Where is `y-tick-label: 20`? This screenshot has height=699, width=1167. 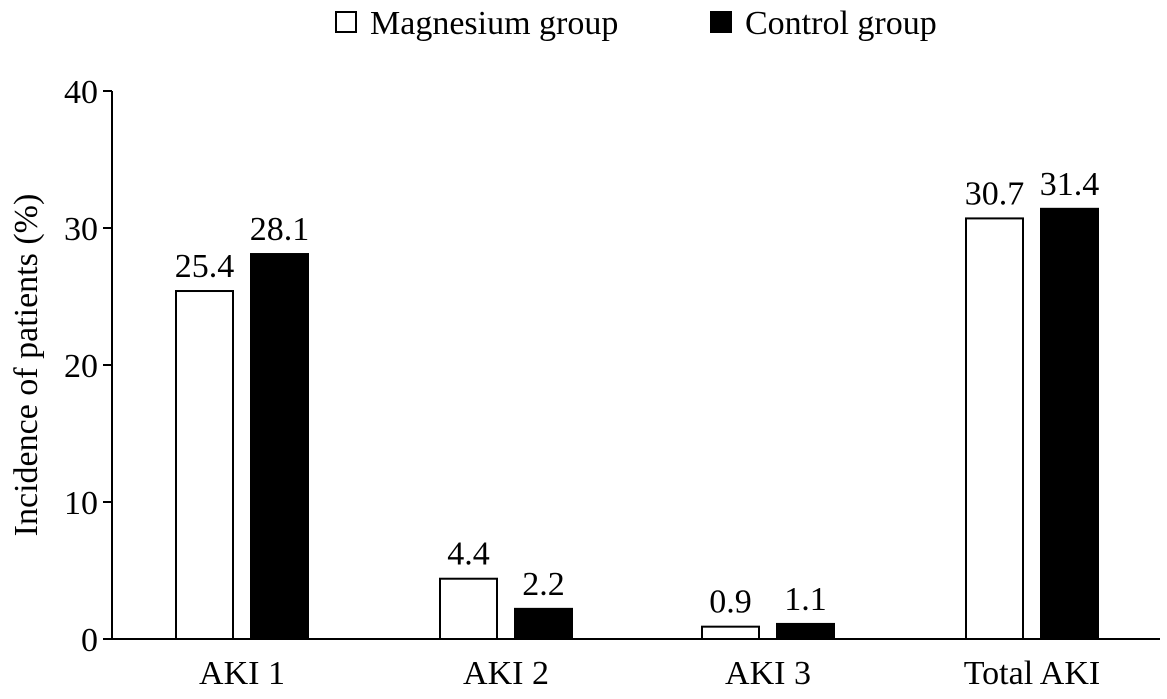 y-tick-label: 20 is located at coordinates (81, 366).